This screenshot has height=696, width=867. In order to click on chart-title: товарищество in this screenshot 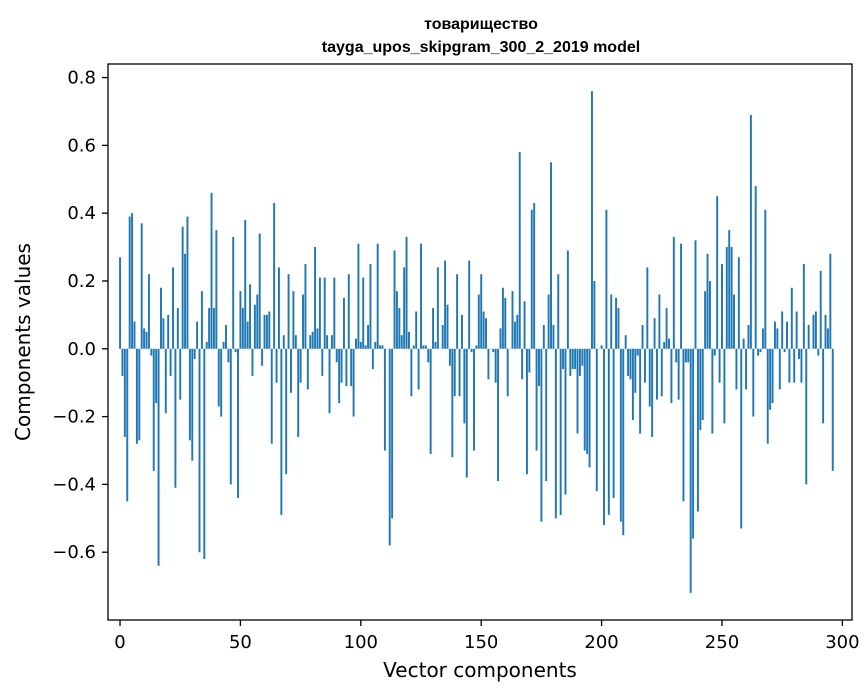, I will do `click(481, 24)`.